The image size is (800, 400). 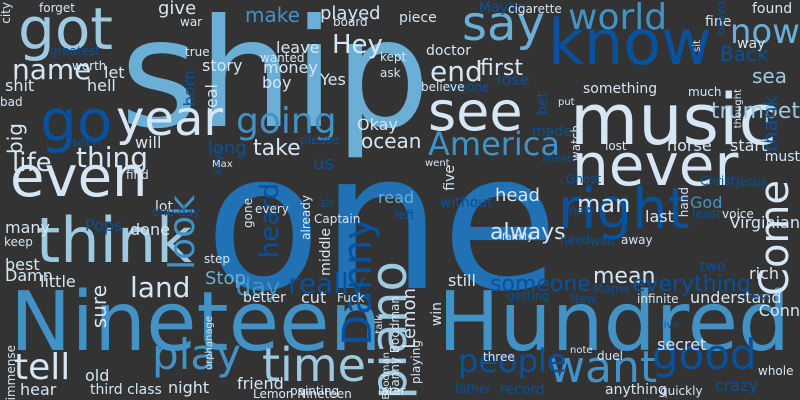 I want to click on word-miss: Miss, so click(x=759, y=297).